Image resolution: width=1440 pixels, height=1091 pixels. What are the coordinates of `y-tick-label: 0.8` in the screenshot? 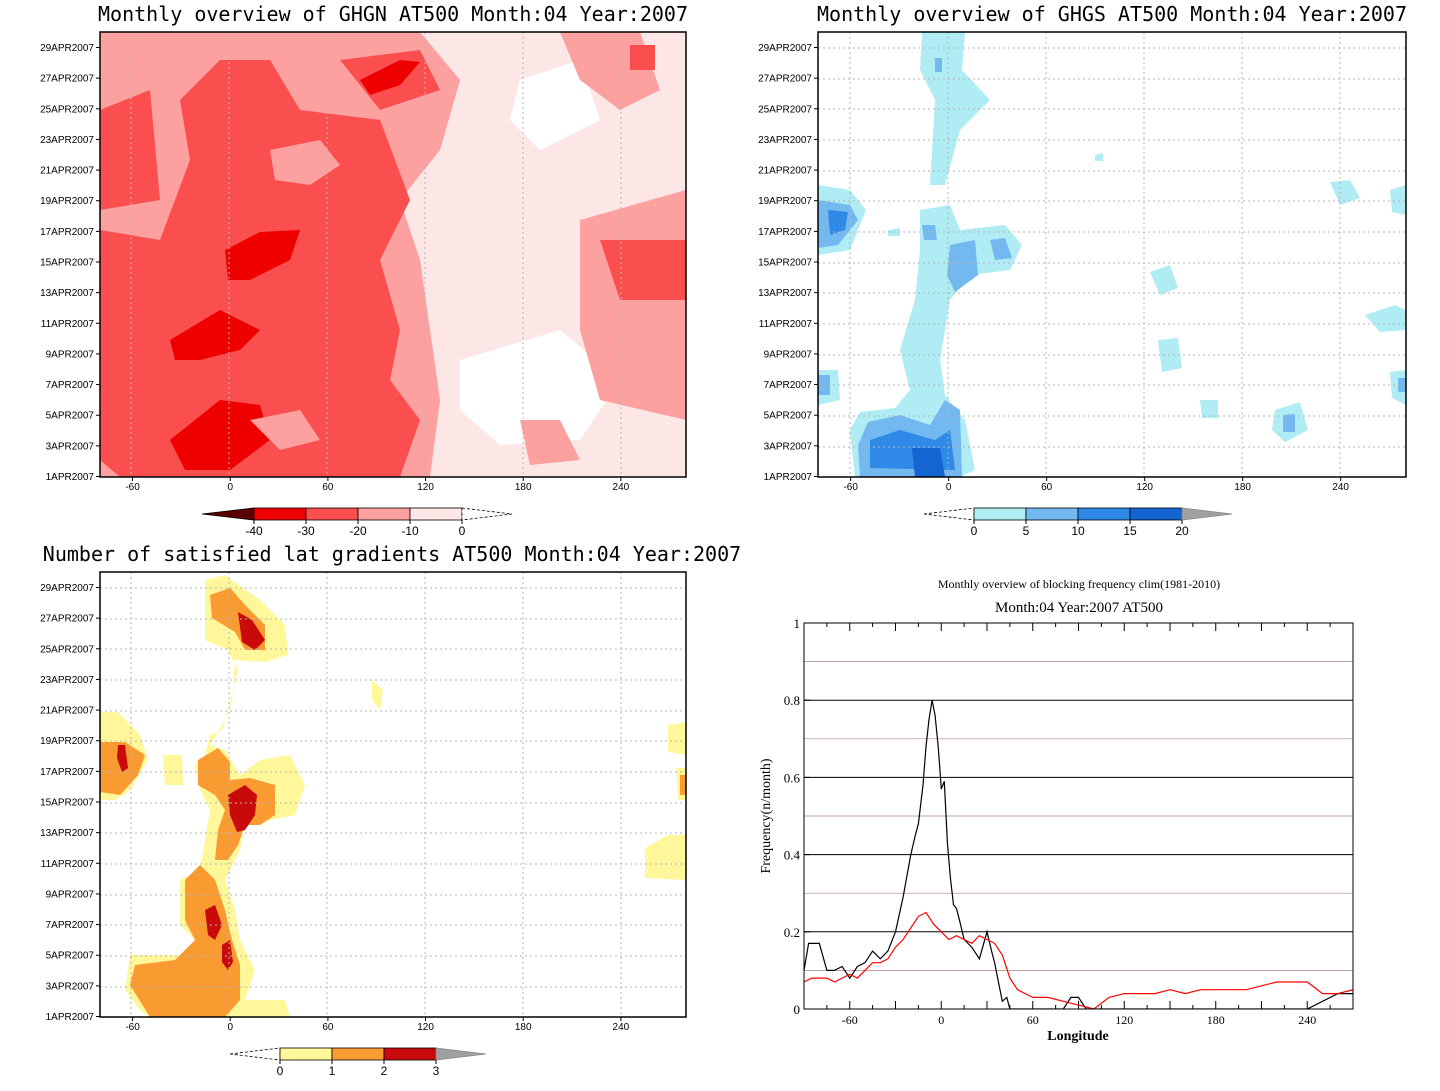 It's located at (792, 700).